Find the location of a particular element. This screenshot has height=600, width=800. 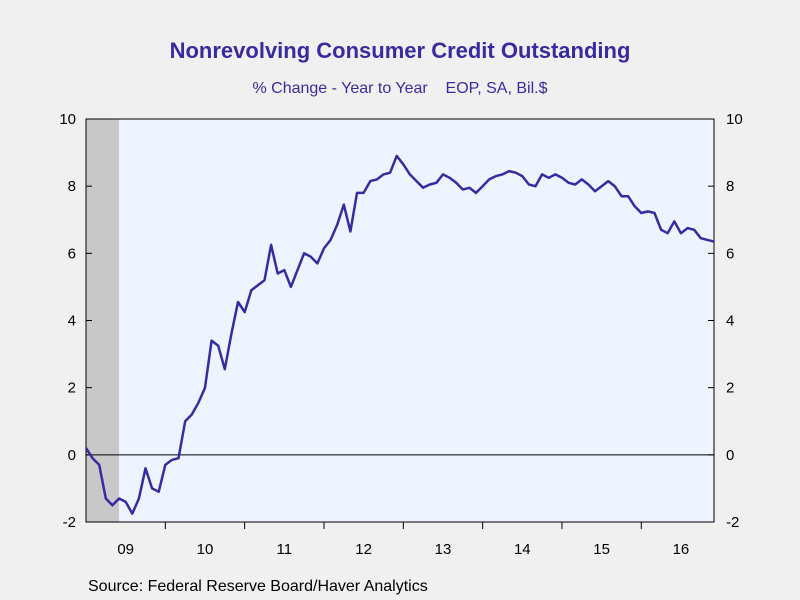

y-tick-label-left: 0 is located at coordinates (72, 455).